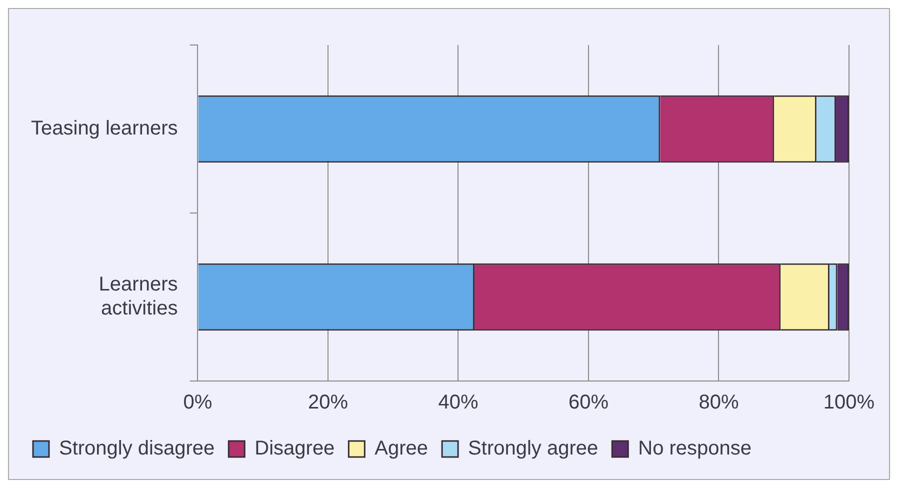 This screenshot has height=486, width=898. I want to click on x-tick-label: 60%, so click(588, 403).